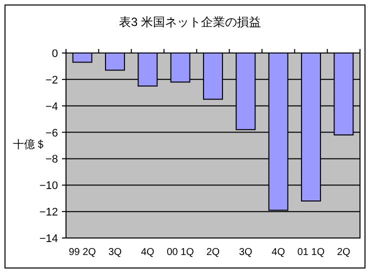  What do you see at coordinates (190, 22) in the screenshot?
I see `chart-title: 表3 米国ネット企業の損益` at bounding box center [190, 22].